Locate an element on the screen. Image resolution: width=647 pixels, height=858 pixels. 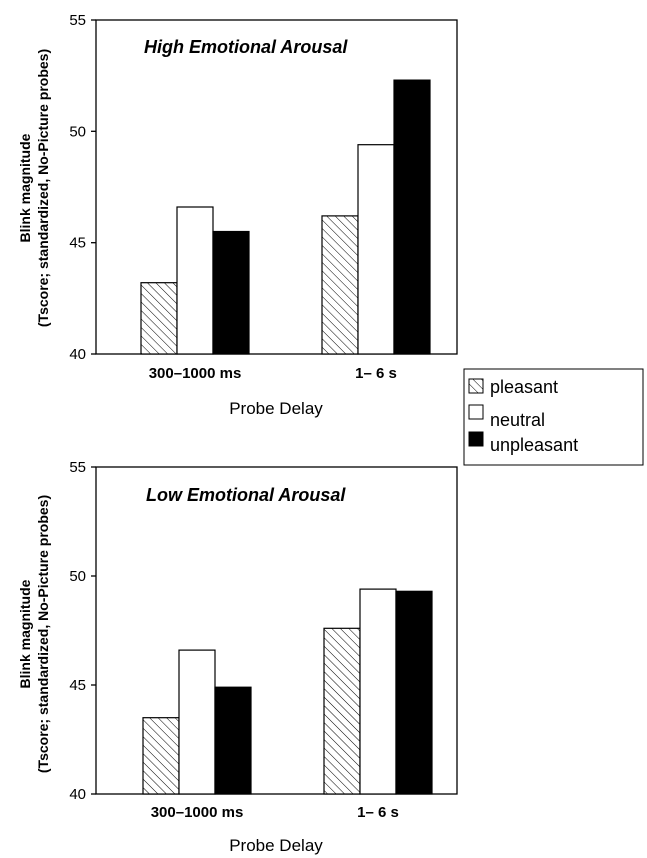
legend-swatch-unpleasant is located at coordinates (476, 439).